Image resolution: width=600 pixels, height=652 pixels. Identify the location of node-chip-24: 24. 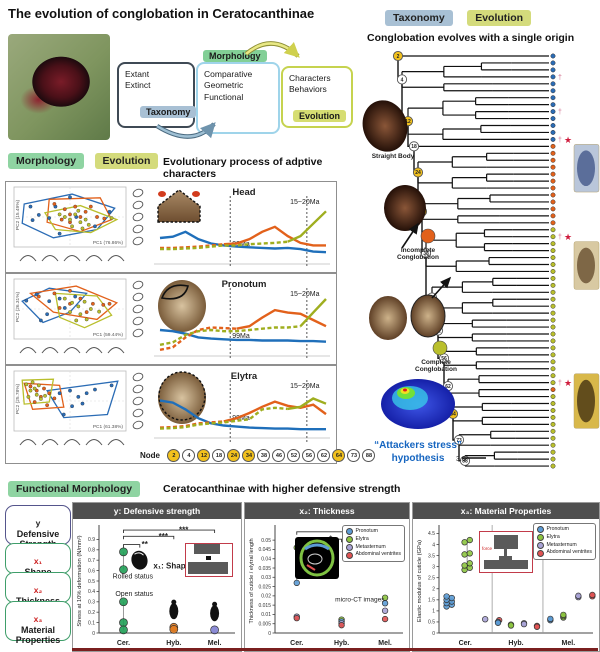
(234, 456).